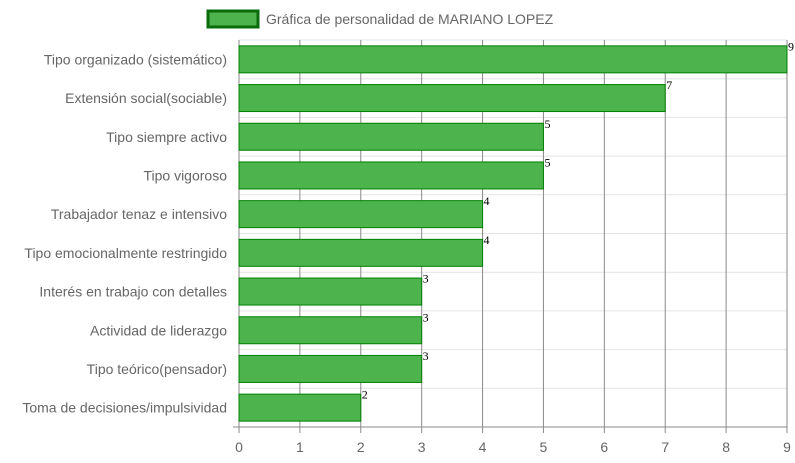 The image size is (795, 463). I want to click on category-label: Trabajador tenaz e intensivo, so click(139, 214).